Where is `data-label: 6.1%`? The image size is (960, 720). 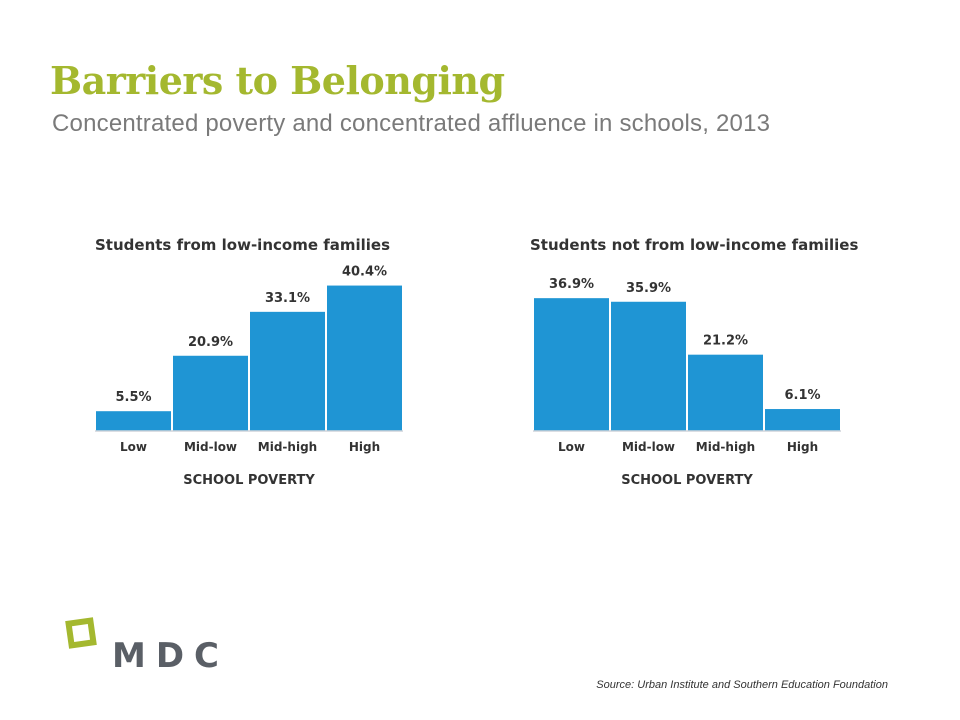
data-label: 6.1% is located at coordinates (802, 395).